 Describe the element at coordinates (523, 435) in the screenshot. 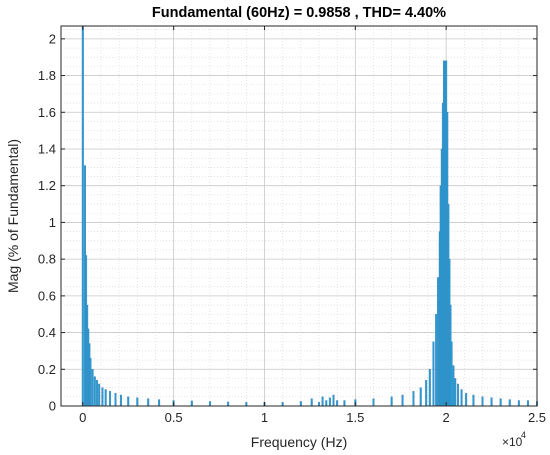

I see `x-exponent-power: 4` at that location.